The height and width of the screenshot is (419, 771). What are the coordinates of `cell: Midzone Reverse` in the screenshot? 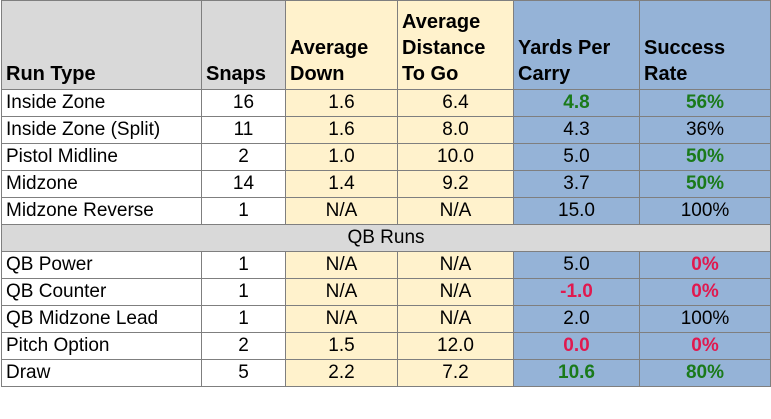 It's located at (101, 211).